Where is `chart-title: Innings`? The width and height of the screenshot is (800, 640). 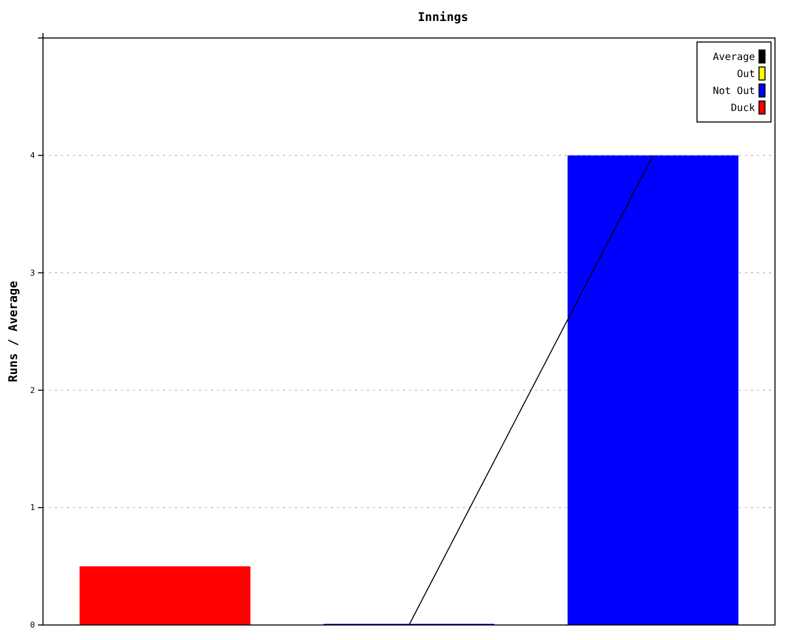 chart-title: Innings is located at coordinates (443, 17).